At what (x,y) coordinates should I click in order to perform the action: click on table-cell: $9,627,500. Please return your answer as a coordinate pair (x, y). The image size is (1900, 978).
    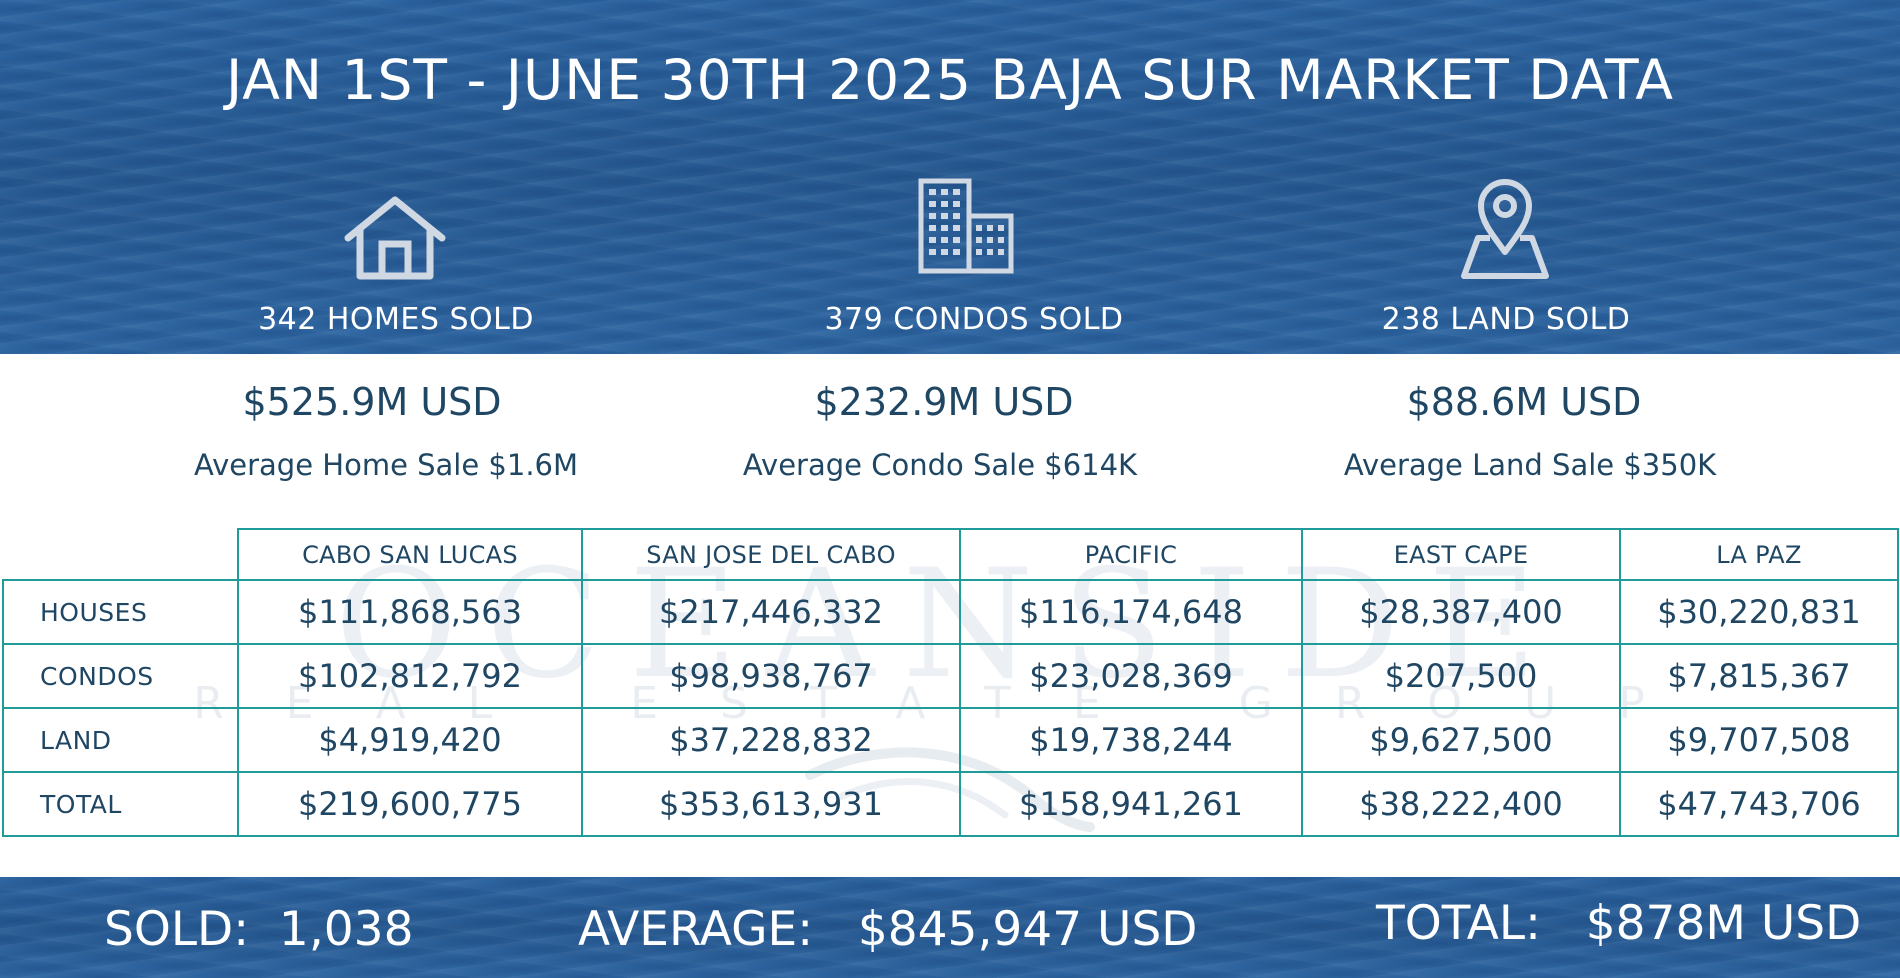
    Looking at the image, I should click on (1461, 740).